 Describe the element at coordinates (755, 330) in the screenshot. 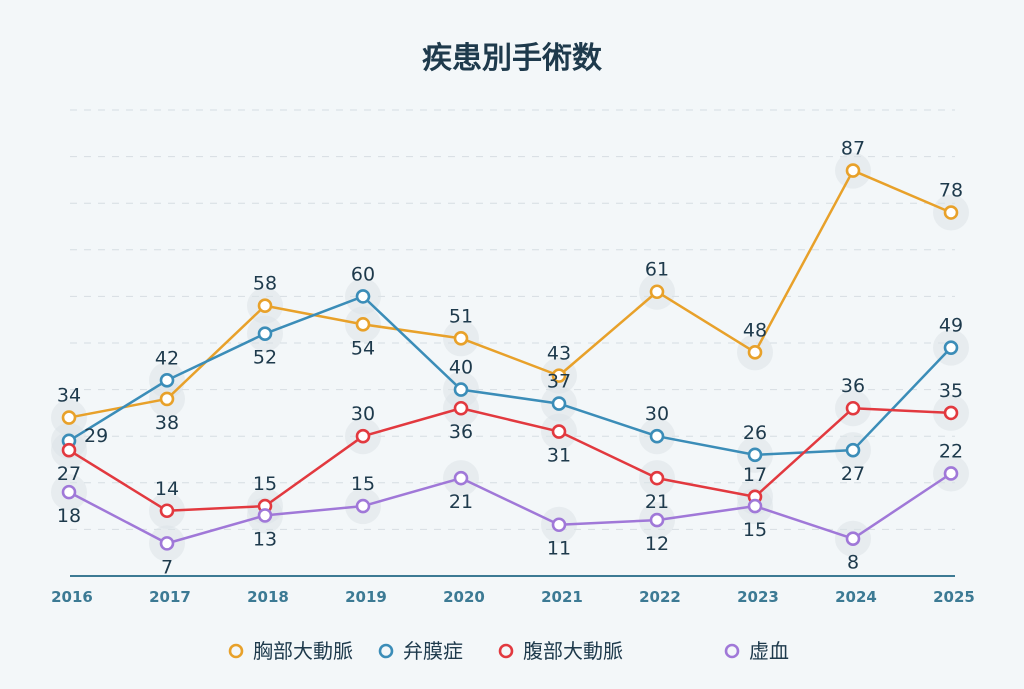

I see `data-label: 48` at that location.